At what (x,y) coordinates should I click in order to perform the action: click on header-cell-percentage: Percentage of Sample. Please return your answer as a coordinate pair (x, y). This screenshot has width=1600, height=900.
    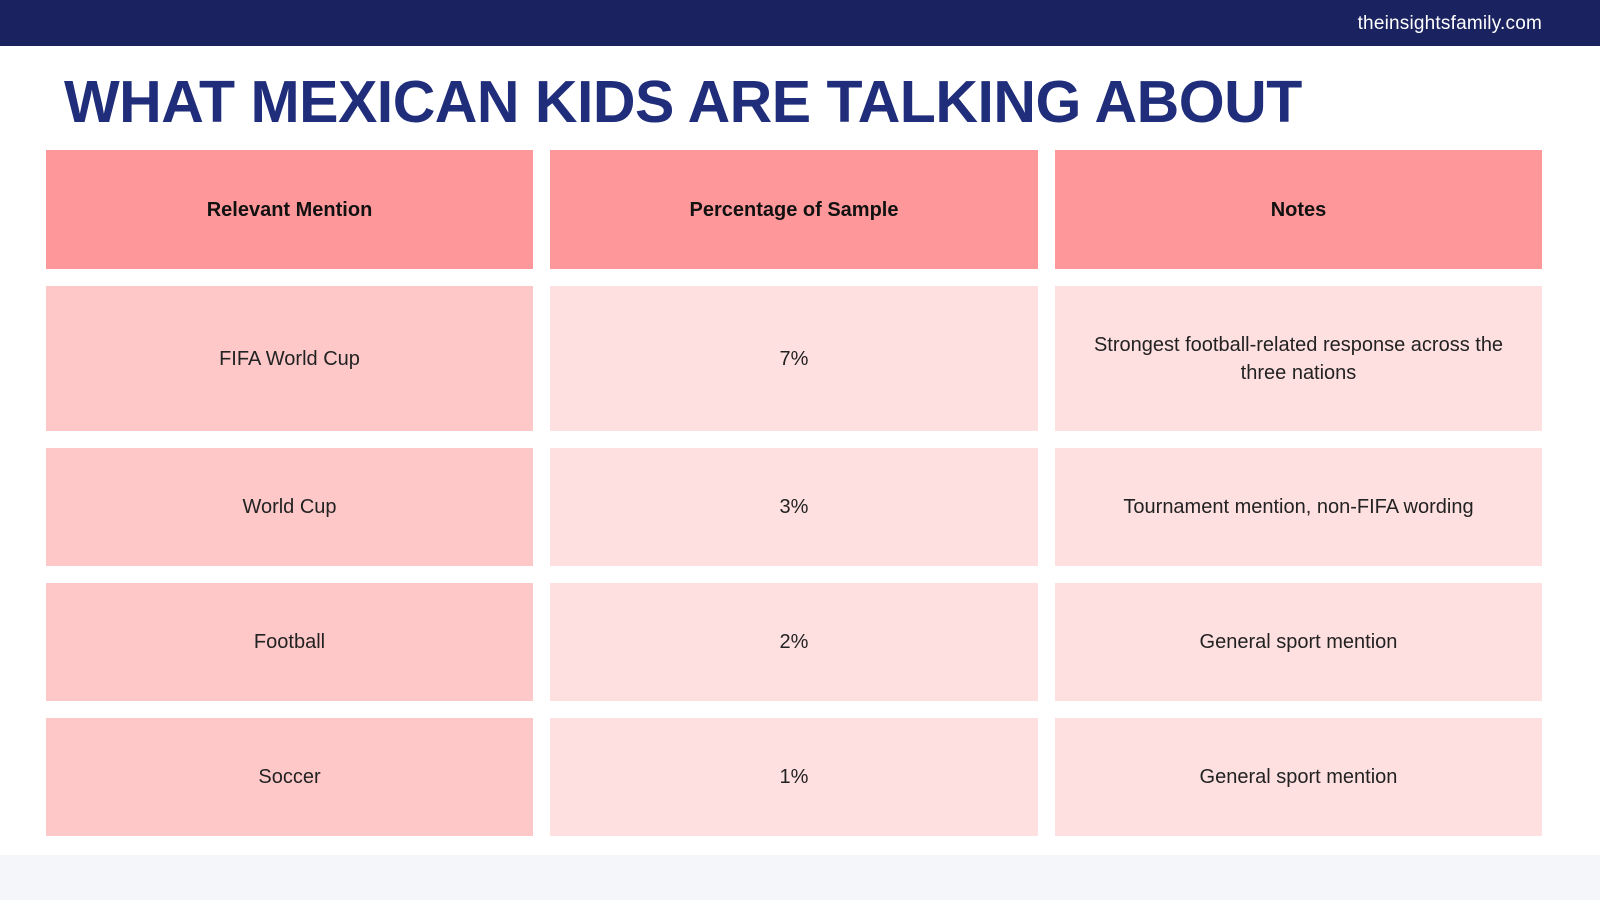
    Looking at the image, I should click on (794, 209).